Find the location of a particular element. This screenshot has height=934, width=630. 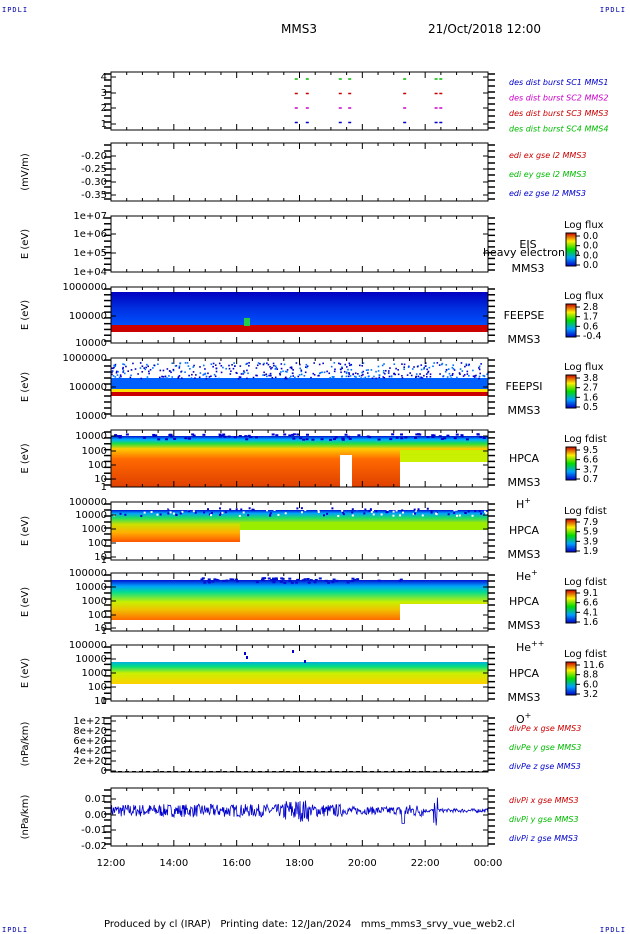

colorbar-tick-label: 3.7 is located at coordinates (590, 469).